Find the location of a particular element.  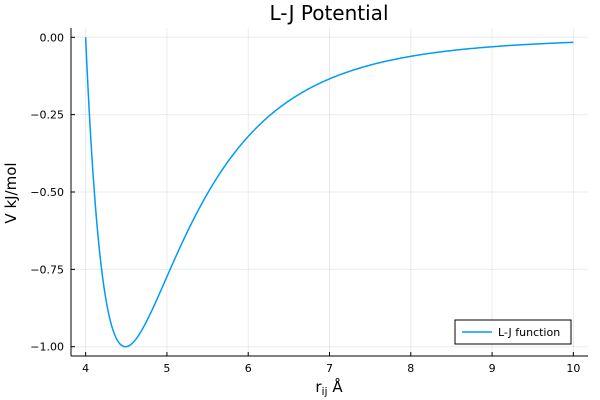

chart-title: L-J Potential is located at coordinates (329, 13).